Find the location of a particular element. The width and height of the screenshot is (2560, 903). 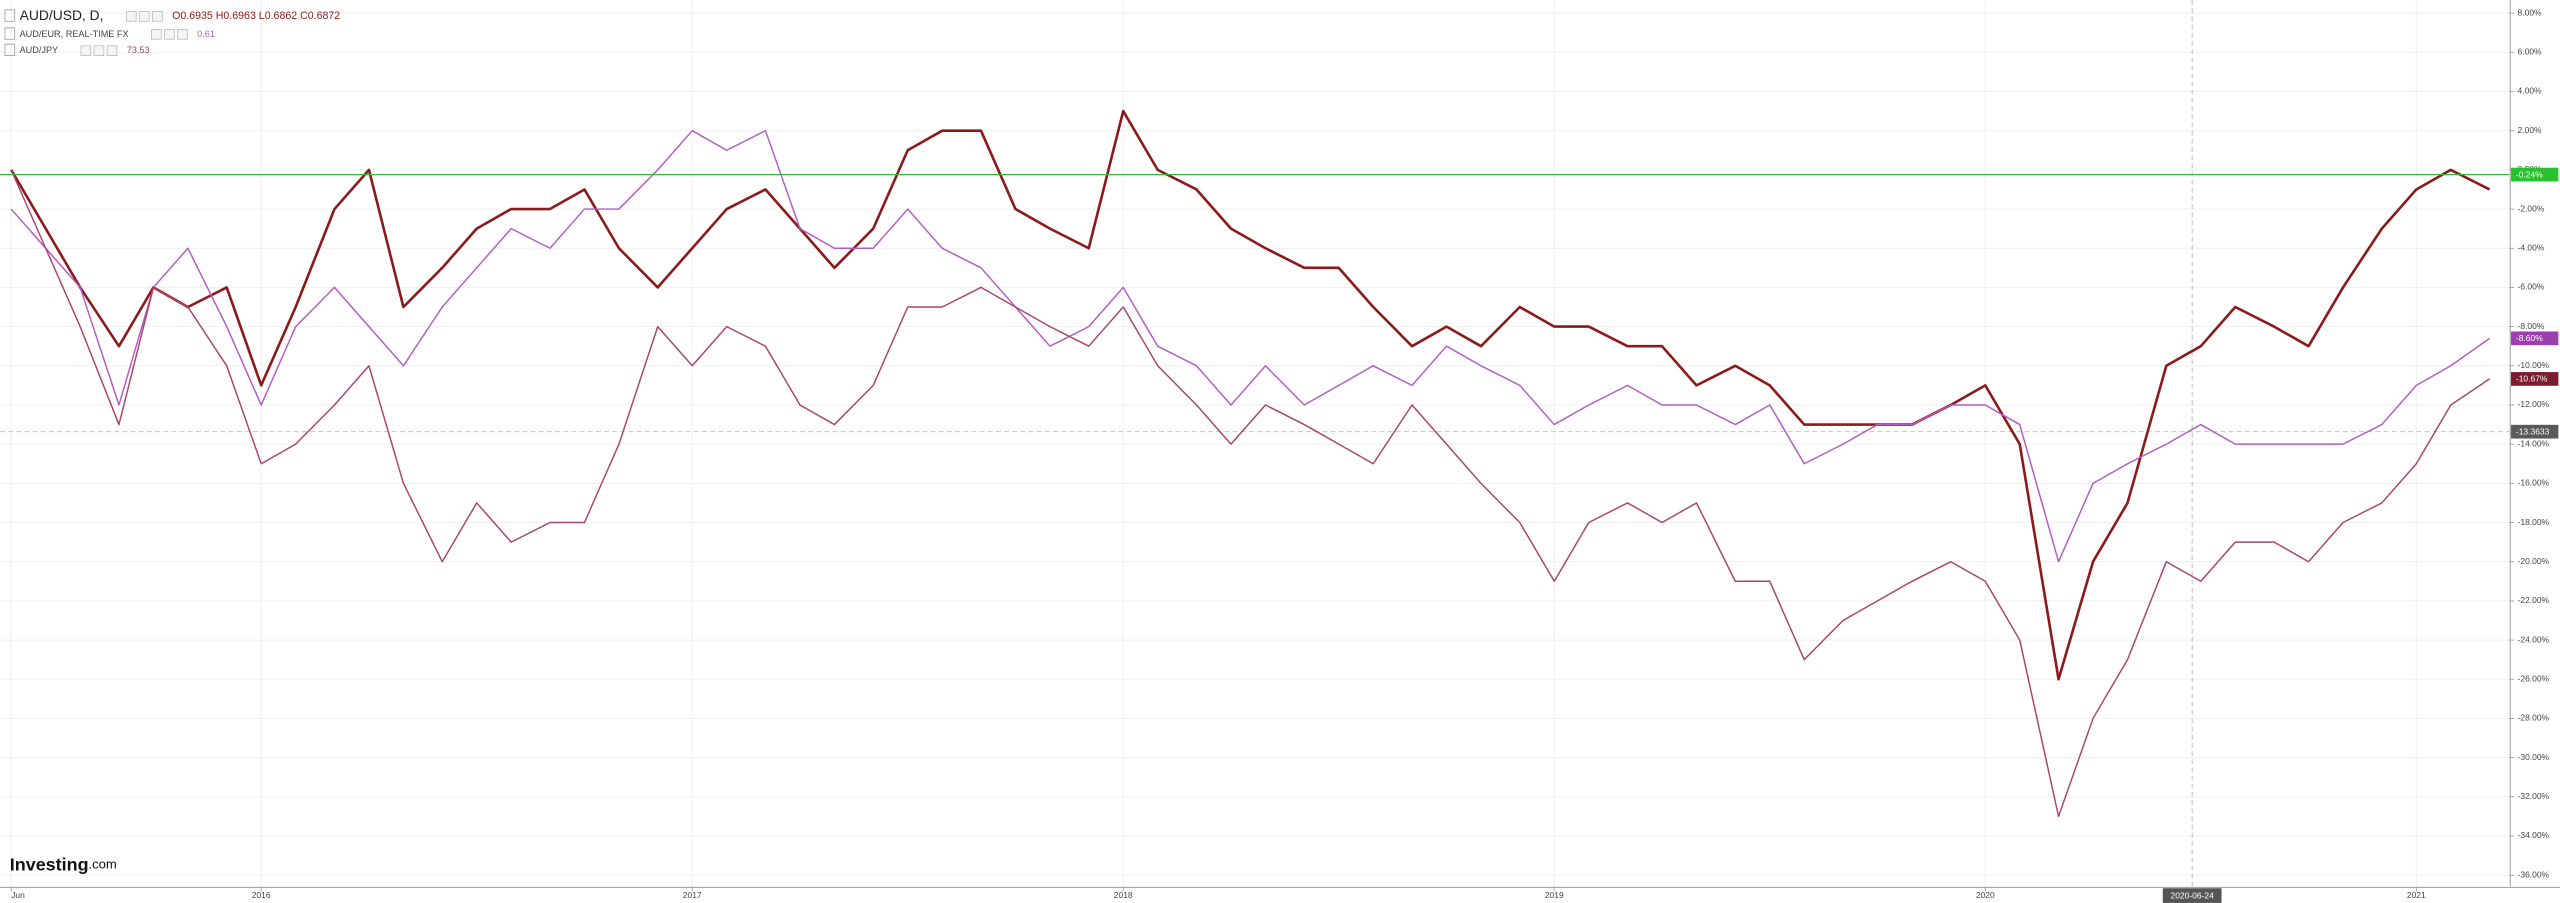

y-tick-label: 4.00% is located at coordinates (2530, 91).